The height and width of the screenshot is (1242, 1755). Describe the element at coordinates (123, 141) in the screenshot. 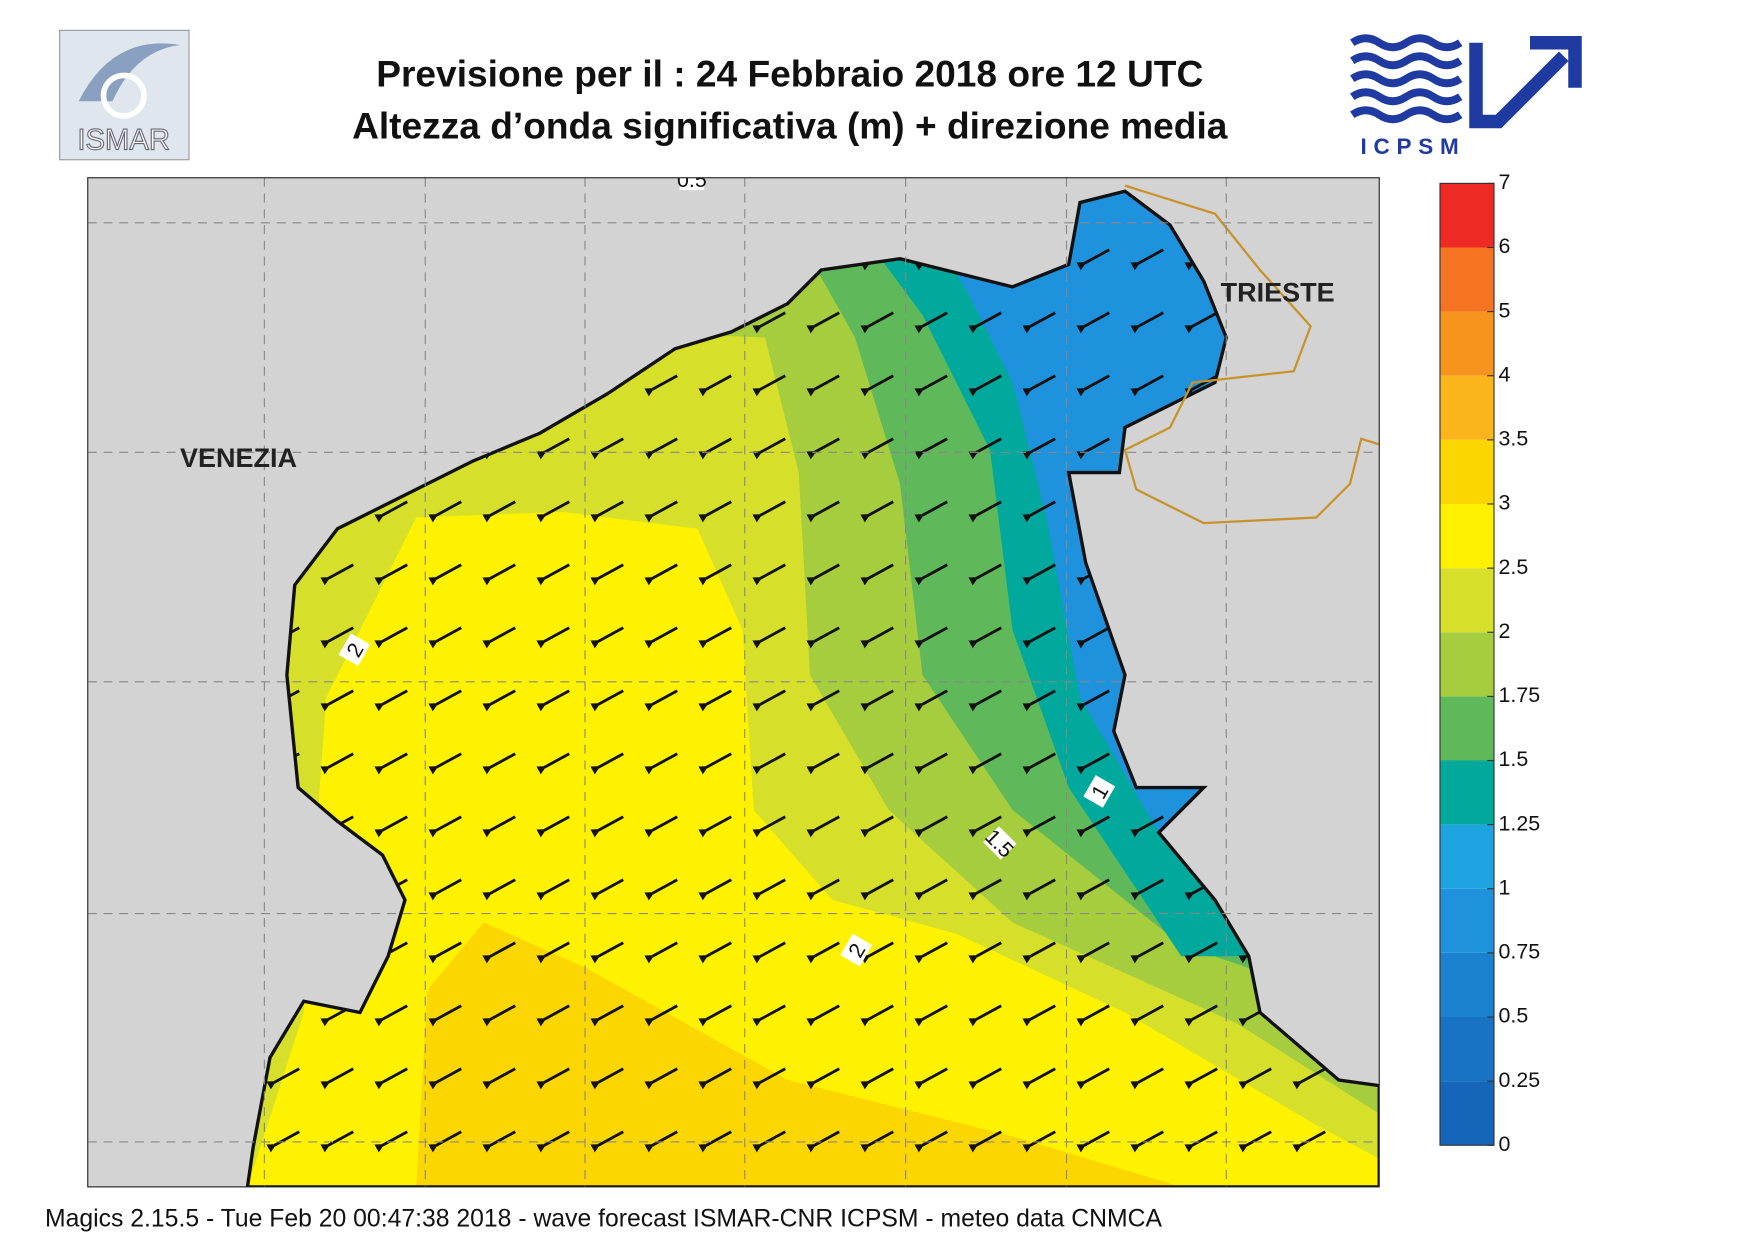

I see `logo-text: ISMAR` at that location.